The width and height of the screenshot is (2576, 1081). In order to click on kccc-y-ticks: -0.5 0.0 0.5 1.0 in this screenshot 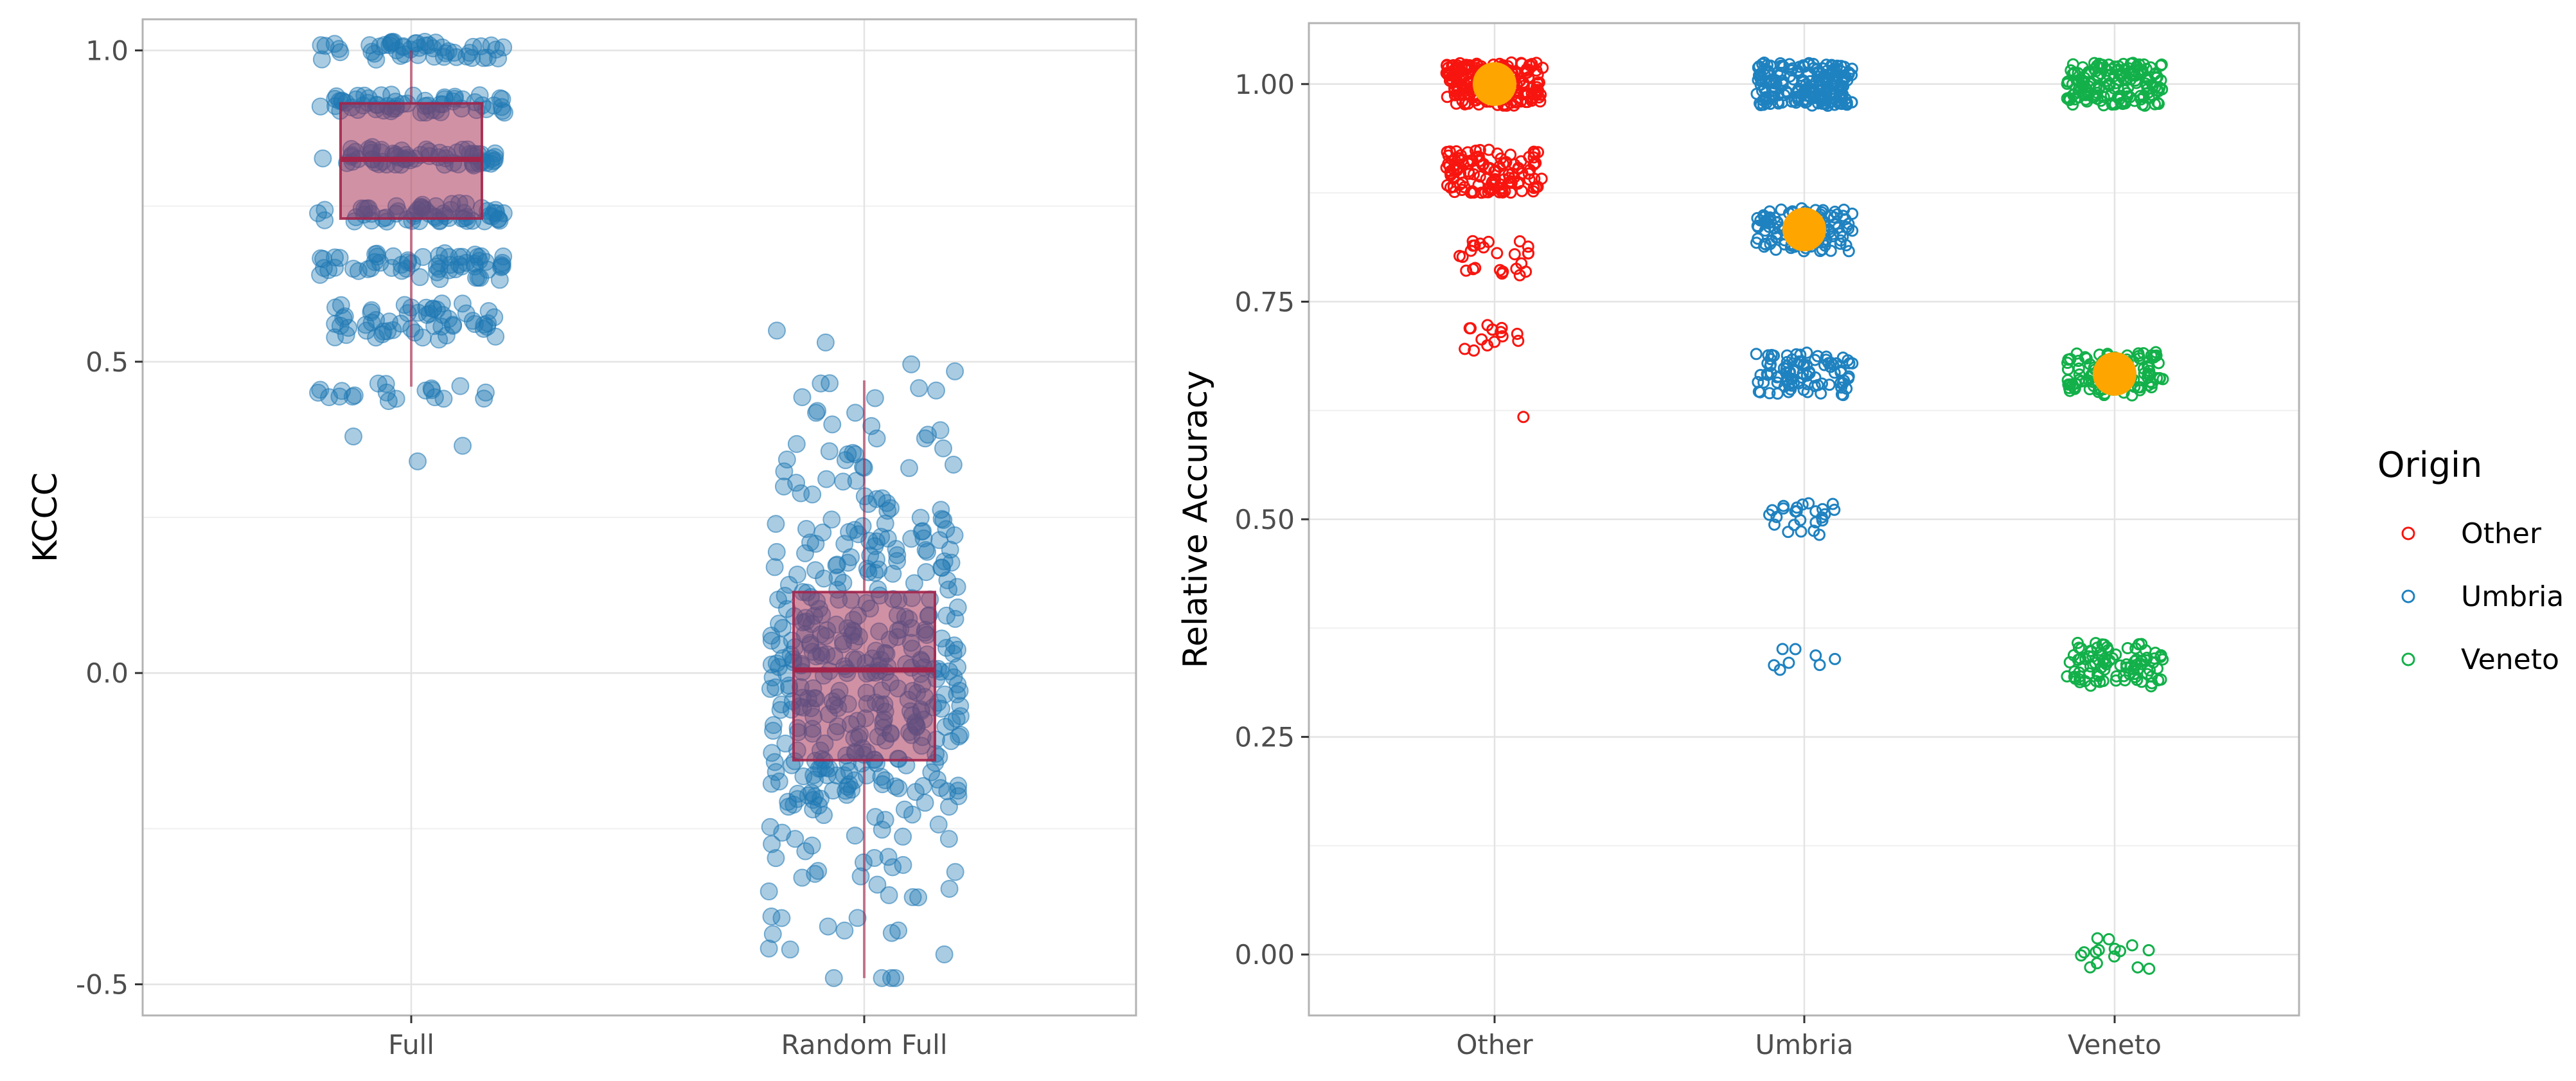, I will do `click(110, 518)`.